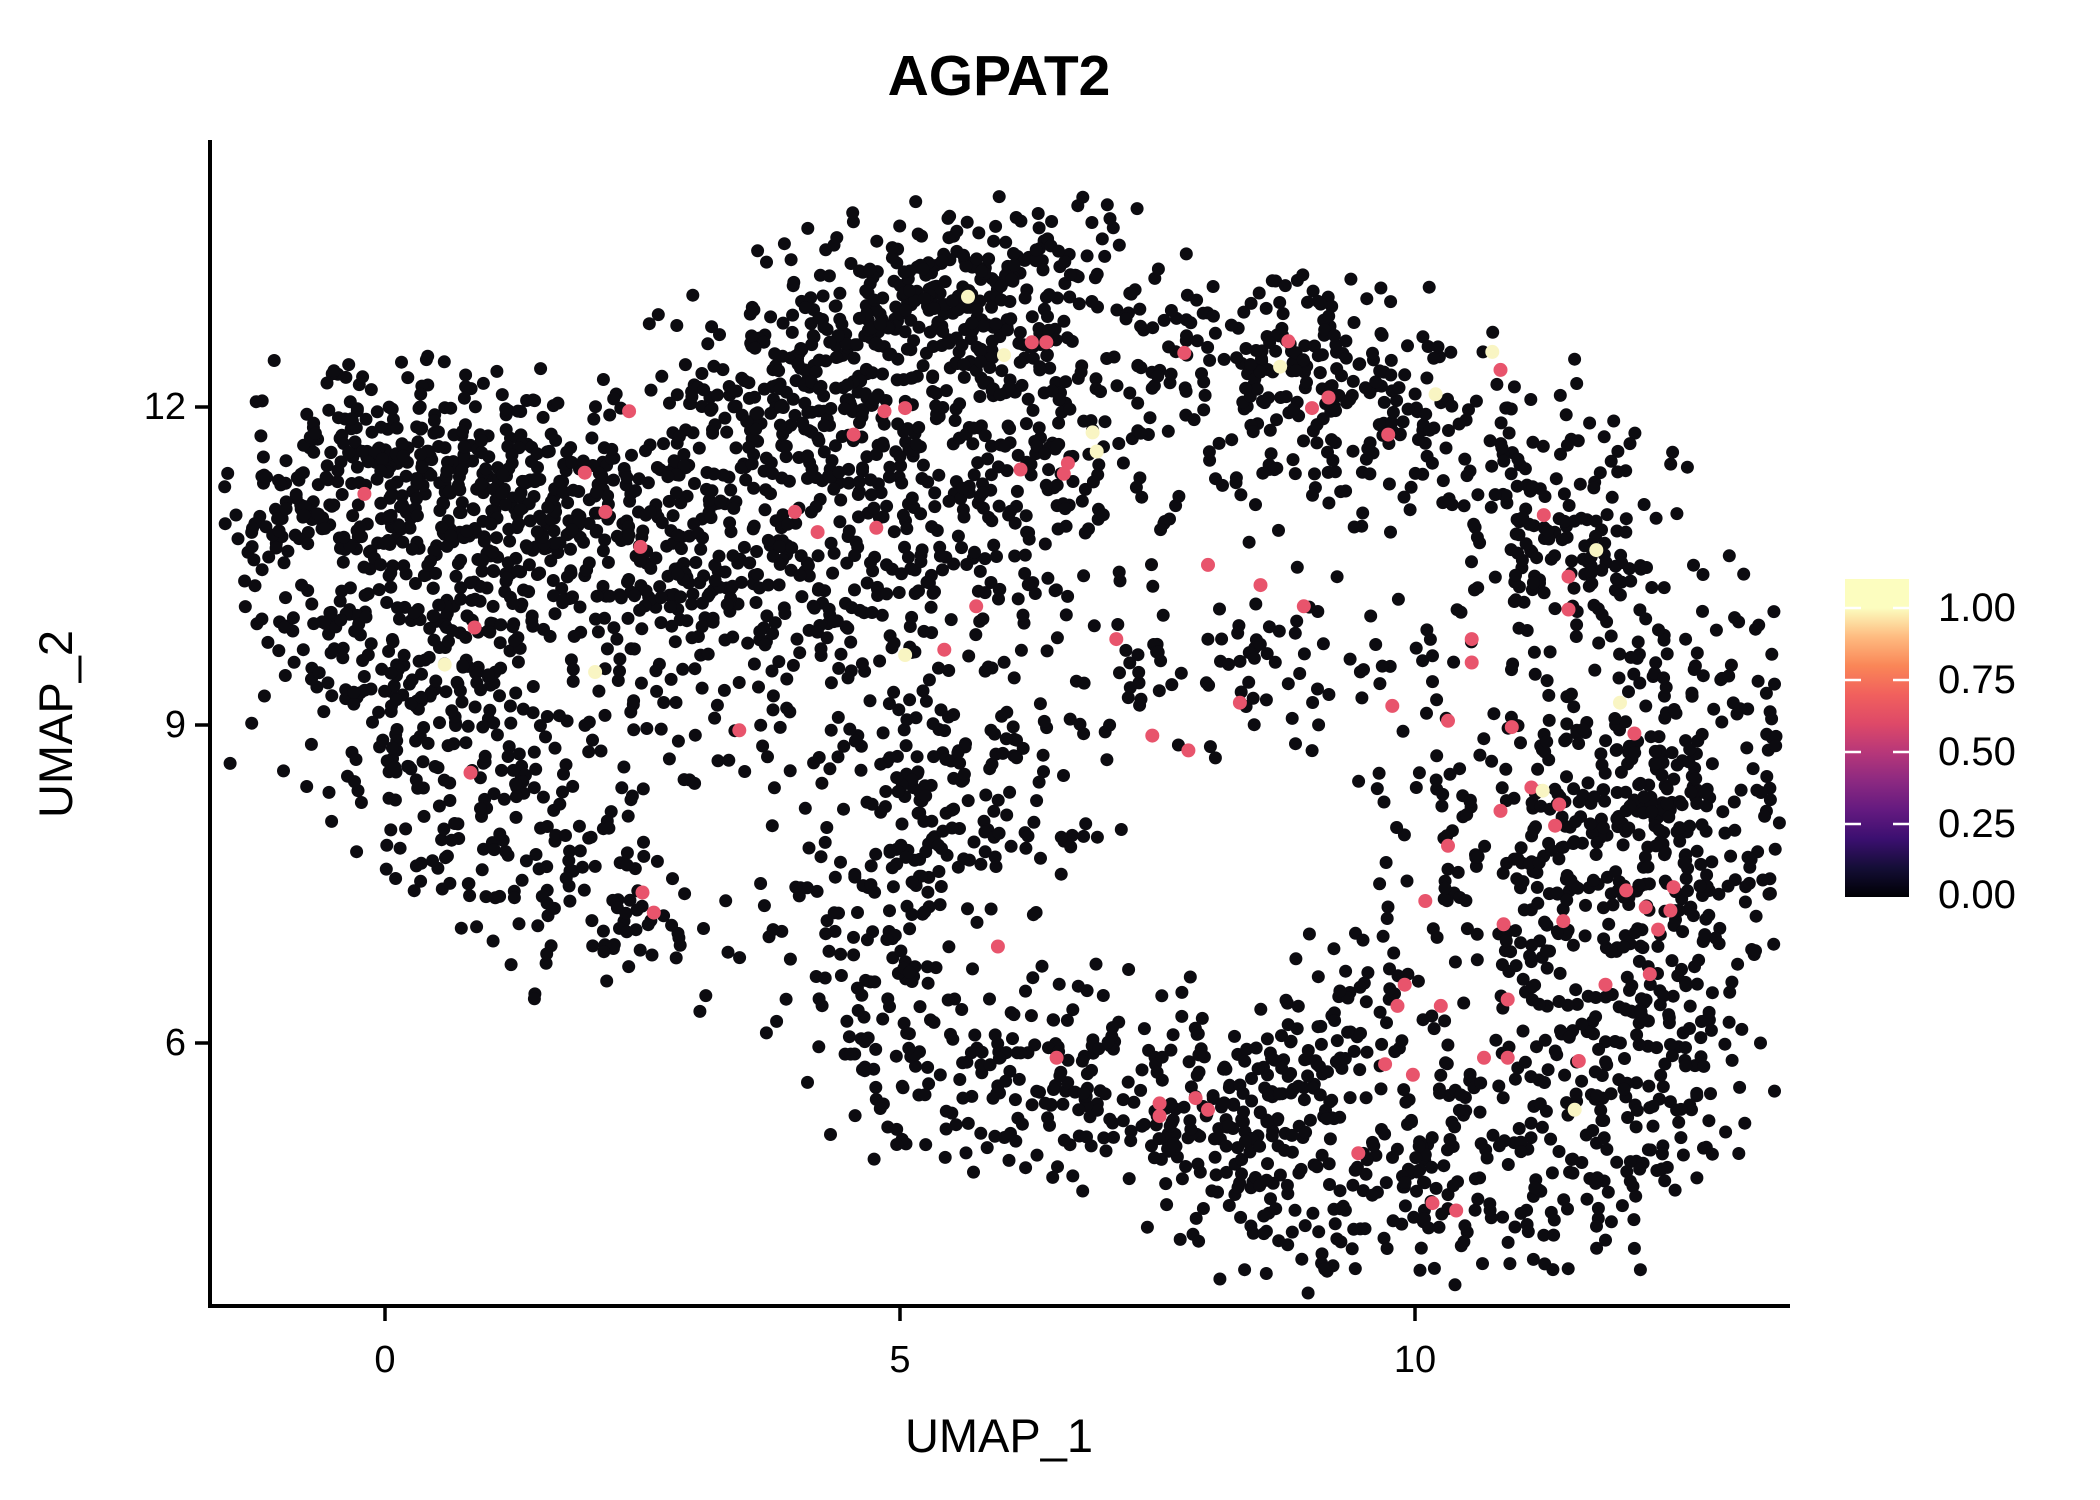  Describe the element at coordinates (1392, 705) in the screenshot. I see `umap-point-mid-expression` at that location.